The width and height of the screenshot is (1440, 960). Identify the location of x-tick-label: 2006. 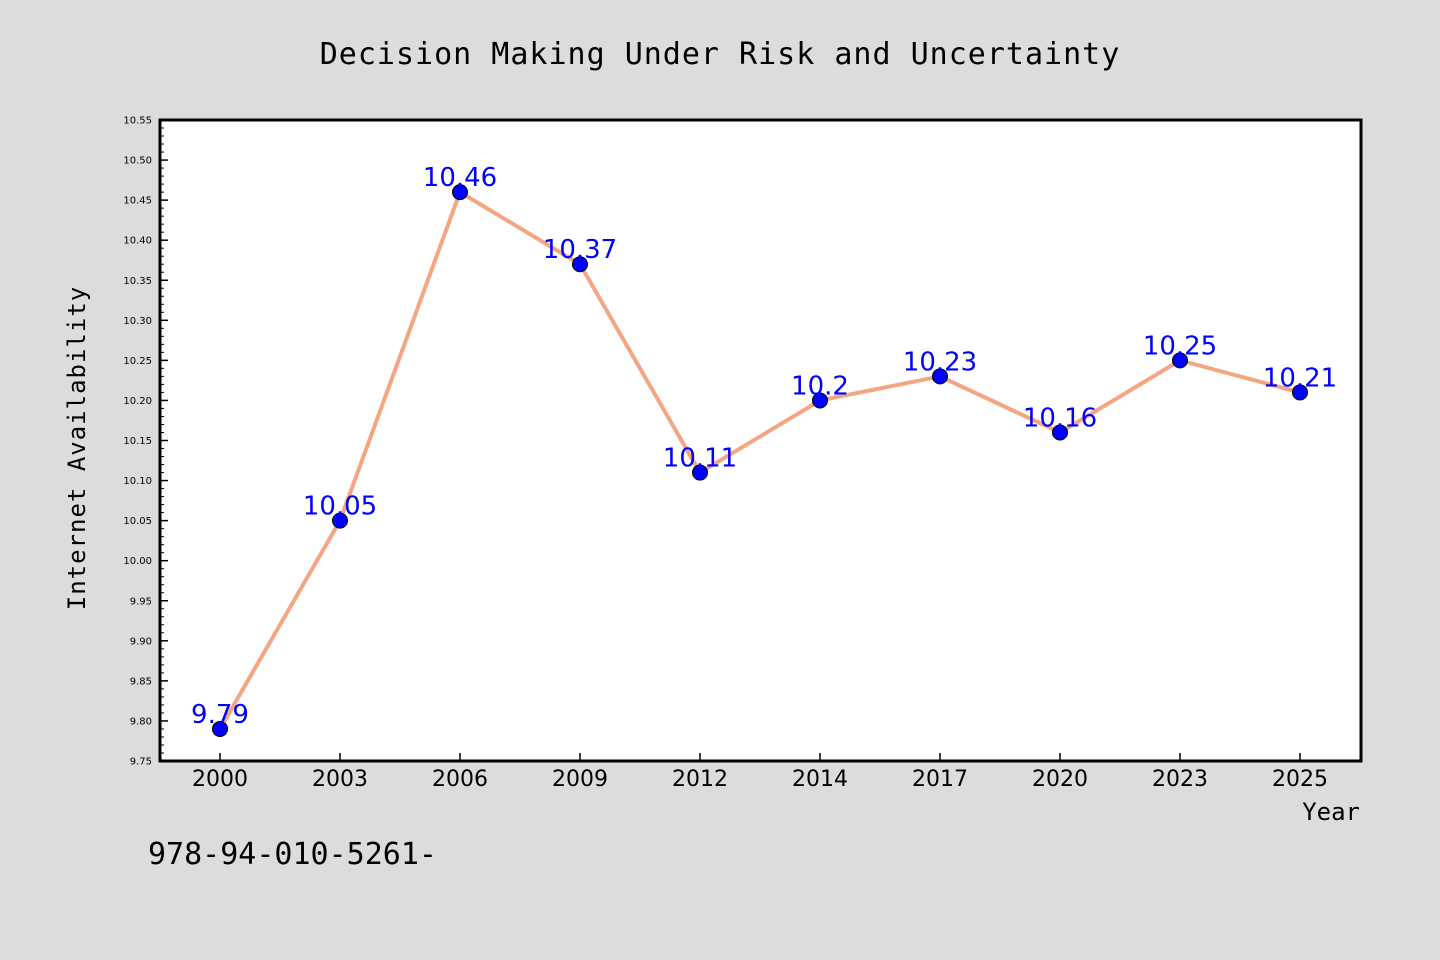
(460, 779).